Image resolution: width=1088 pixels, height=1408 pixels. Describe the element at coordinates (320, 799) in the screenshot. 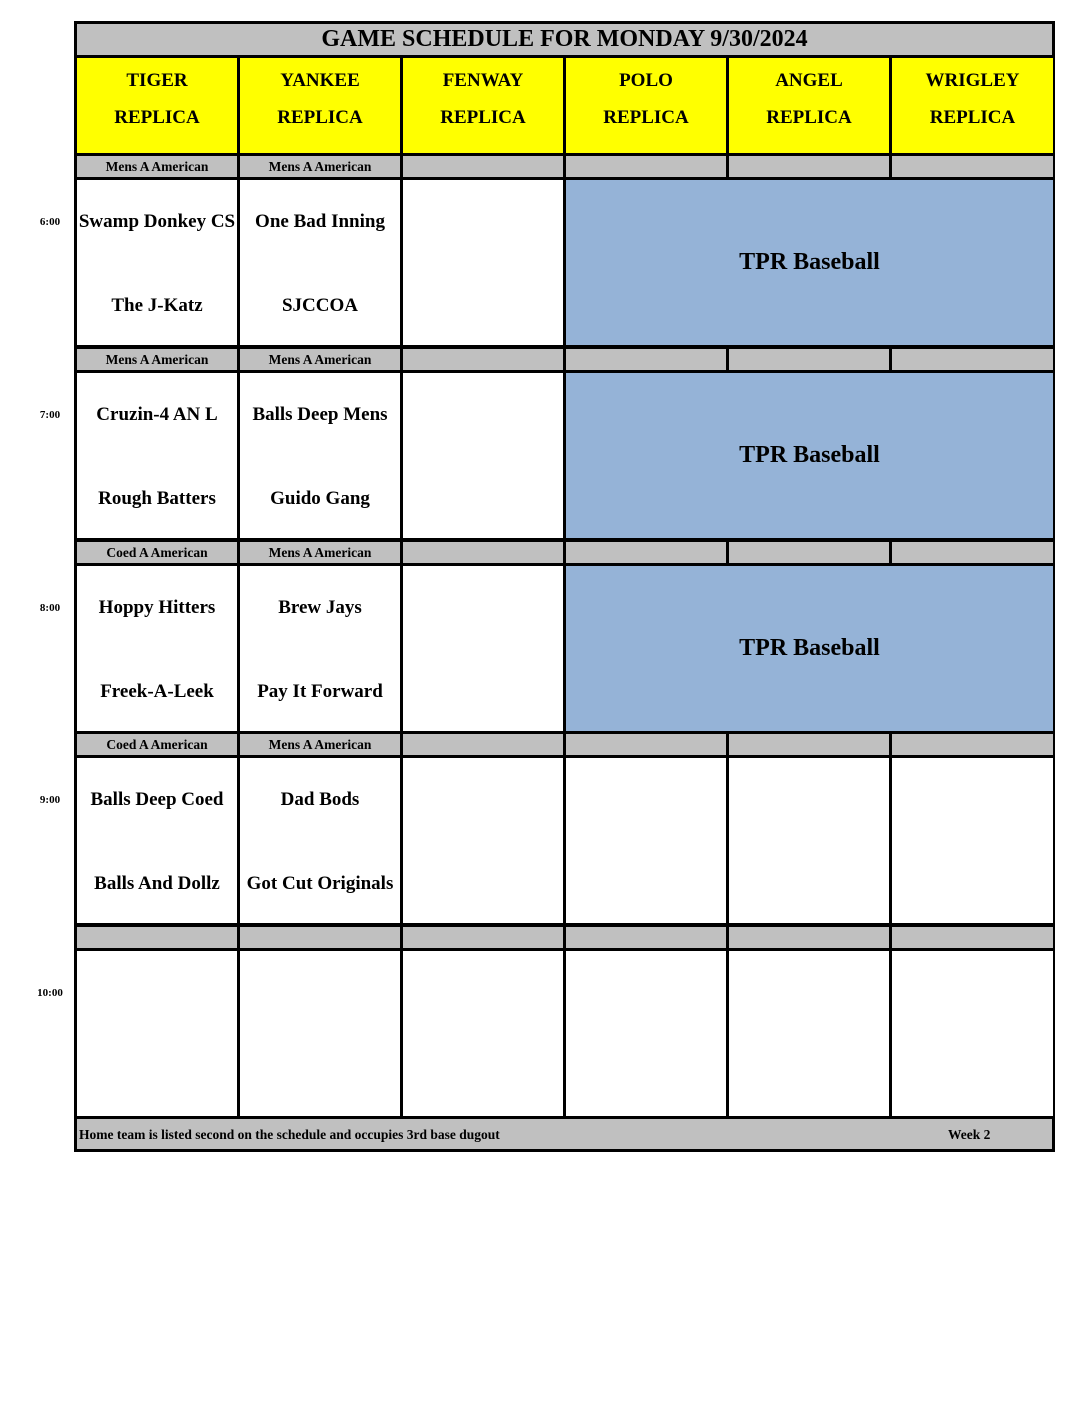

I see `away-team: Dad Bods` at that location.